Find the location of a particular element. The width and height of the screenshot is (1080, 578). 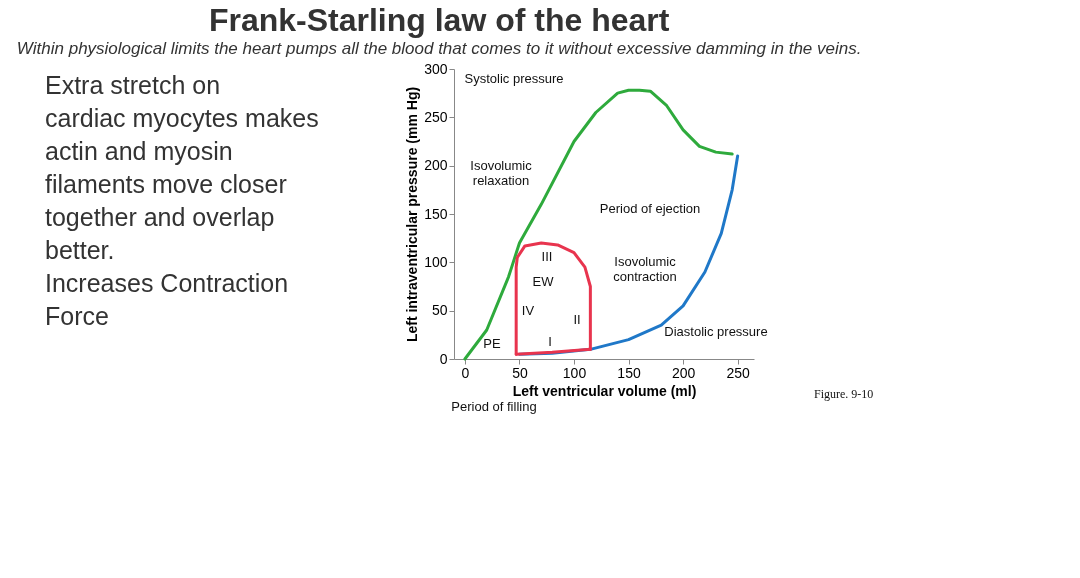

y-axis-title: Left intraventricular pressure (mm Hg) is located at coordinates (412, 214).